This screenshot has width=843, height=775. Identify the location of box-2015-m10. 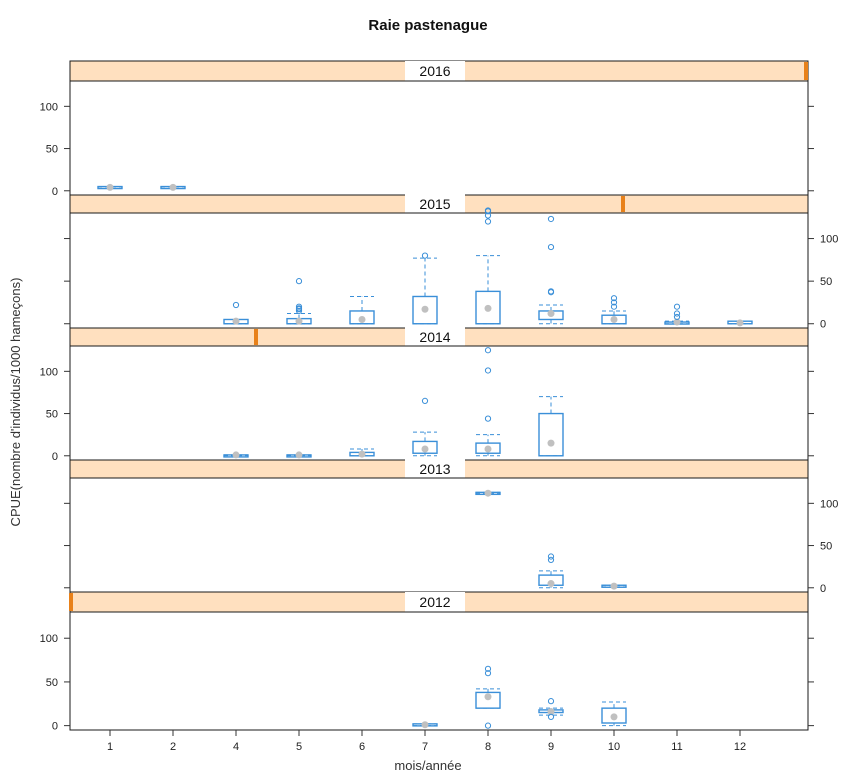
(614, 310).